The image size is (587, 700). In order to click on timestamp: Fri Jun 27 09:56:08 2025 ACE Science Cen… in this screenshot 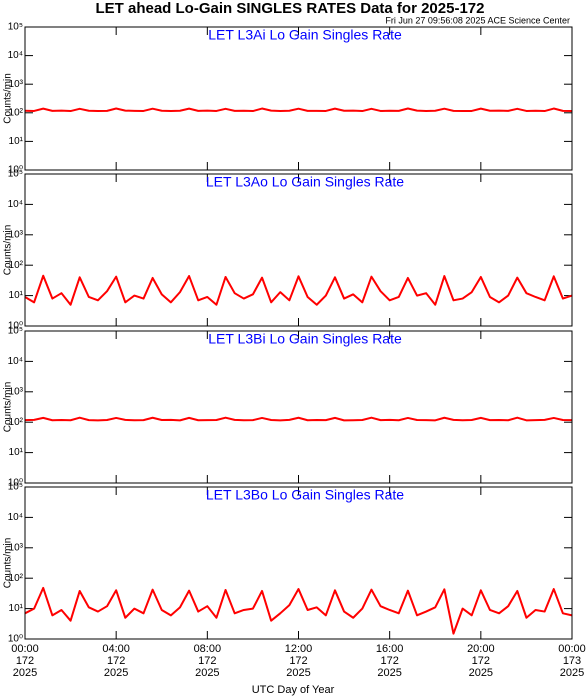, I will do `click(477, 20)`.